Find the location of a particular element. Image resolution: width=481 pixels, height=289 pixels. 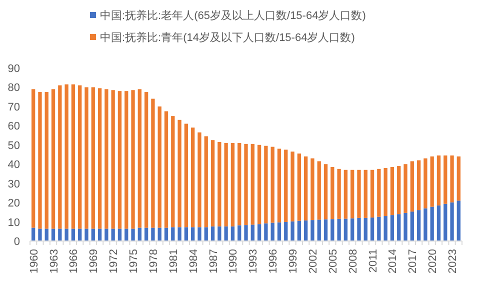

x-tick-label: 2011 is located at coordinates (373, 261).